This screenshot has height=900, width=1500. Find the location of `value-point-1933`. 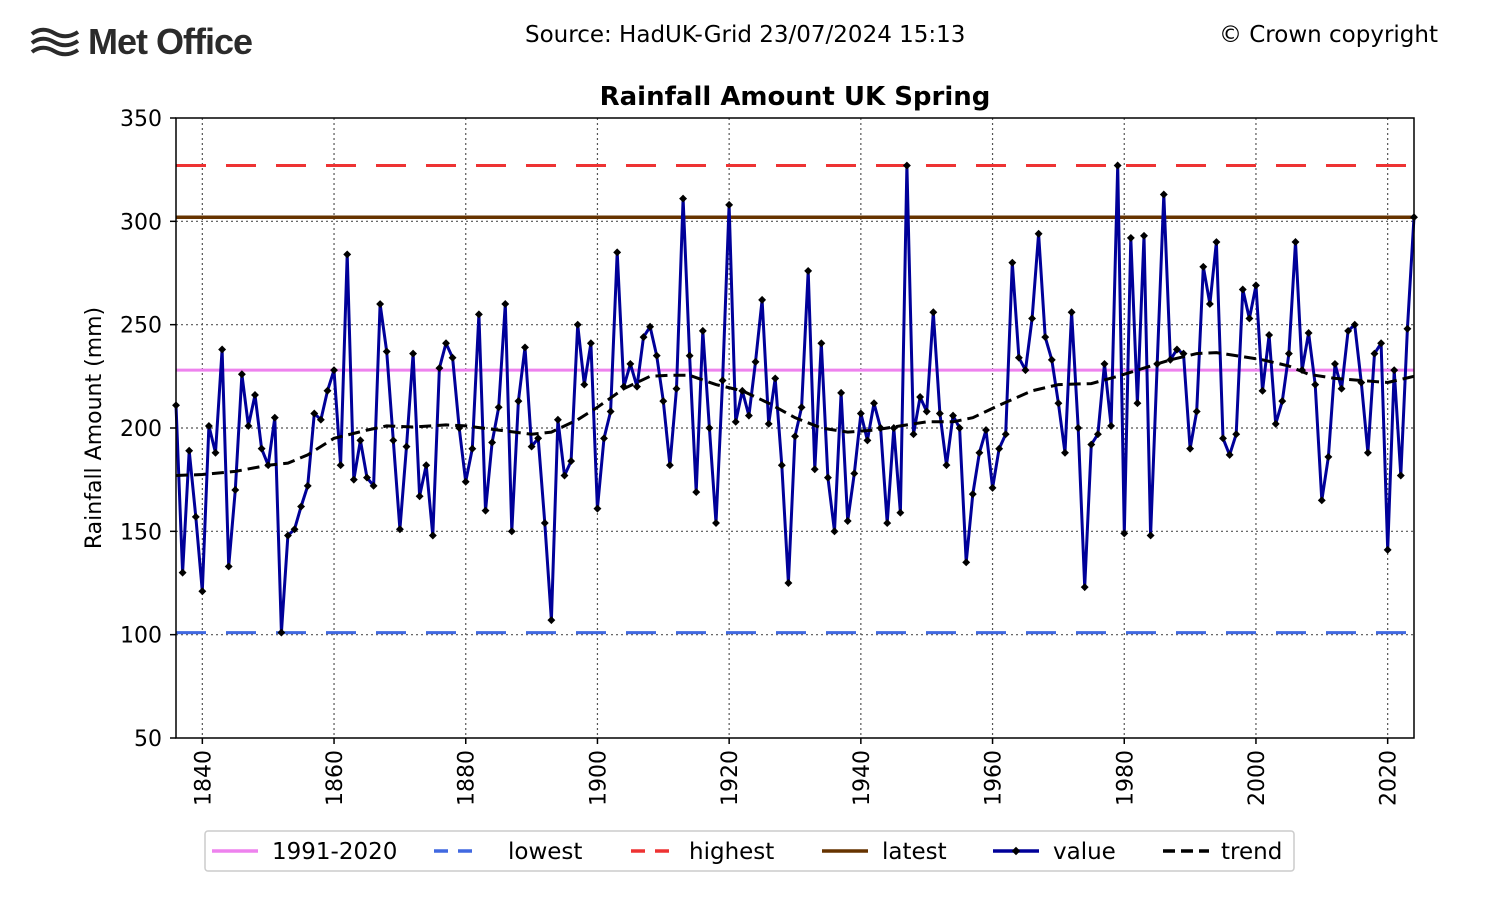

value-point-1933 is located at coordinates (814, 469).